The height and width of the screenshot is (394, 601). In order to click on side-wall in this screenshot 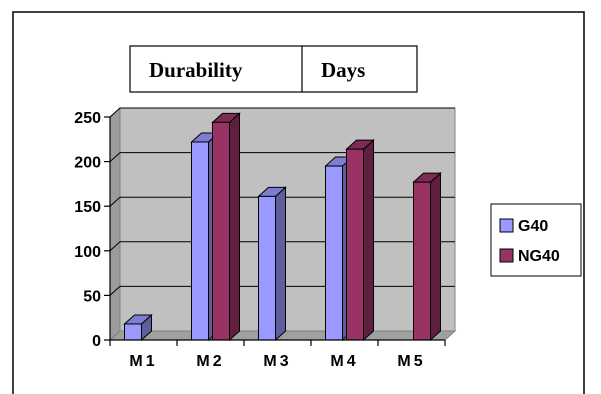, I will do `click(115, 224)`.